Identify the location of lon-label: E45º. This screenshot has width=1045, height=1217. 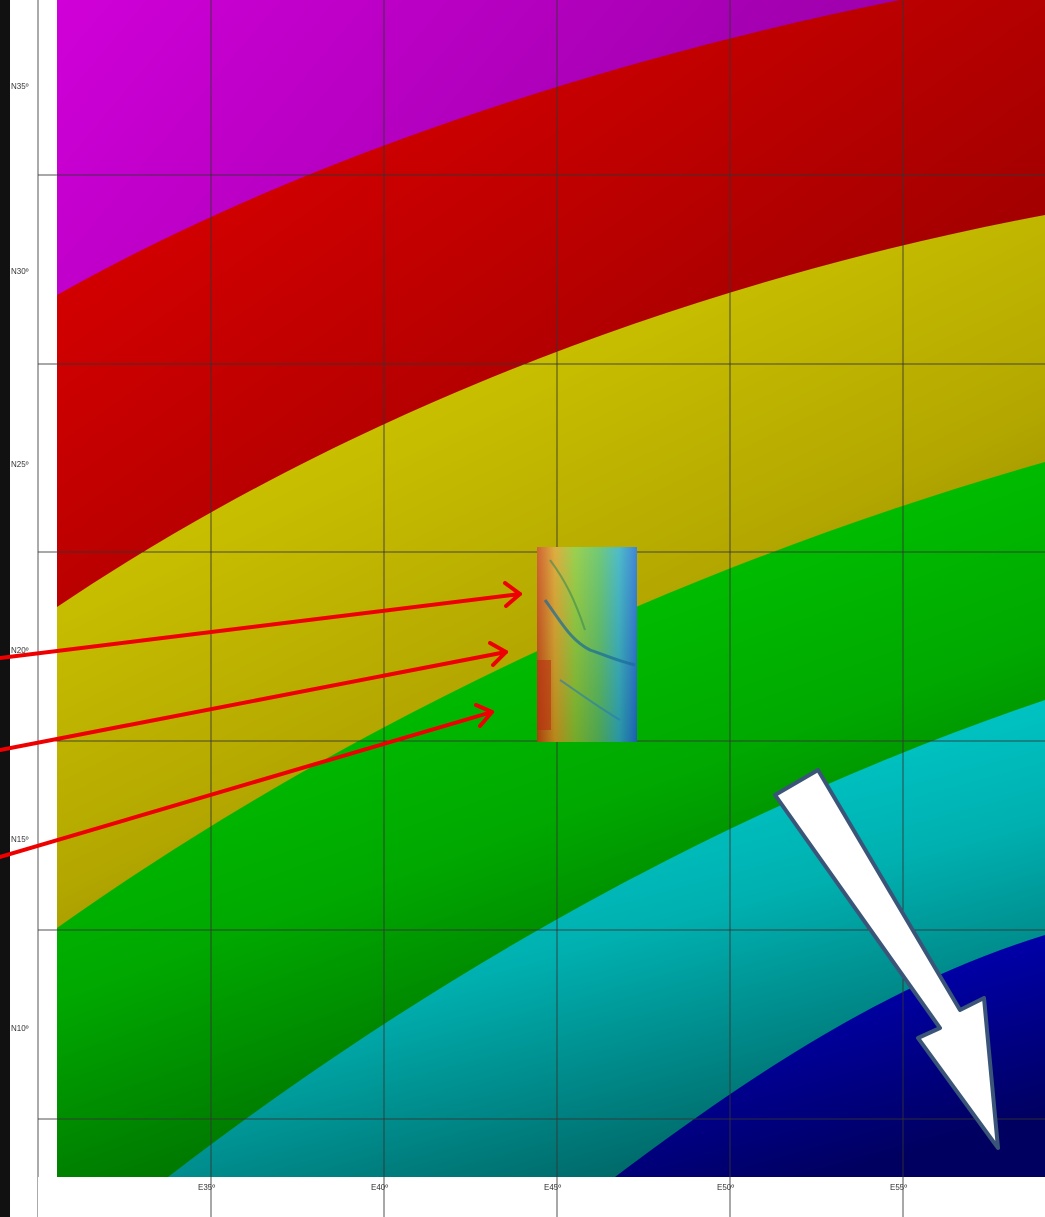
(552, 1187).